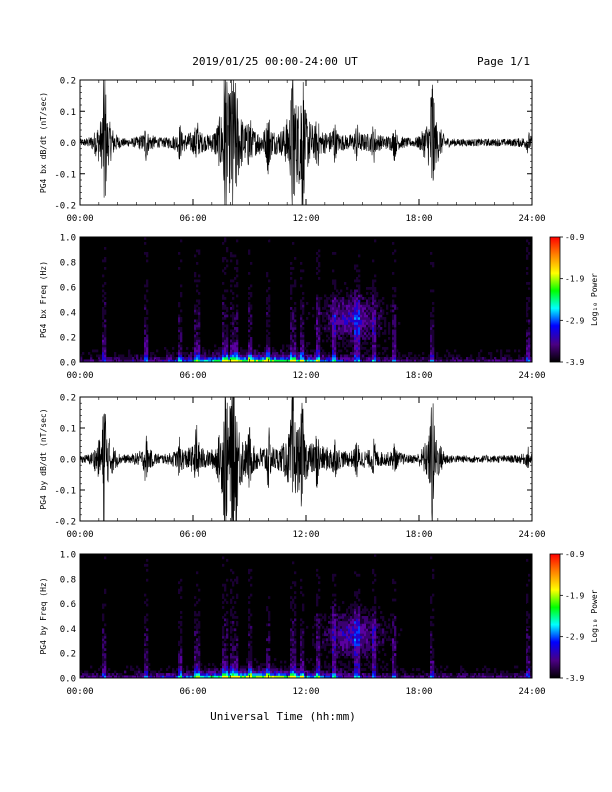 The image size is (612, 792). What do you see at coordinates (43, 458) in the screenshot?
I see `y-axis-label: PG4 by dB/dt (nT/sec)` at bounding box center [43, 458].